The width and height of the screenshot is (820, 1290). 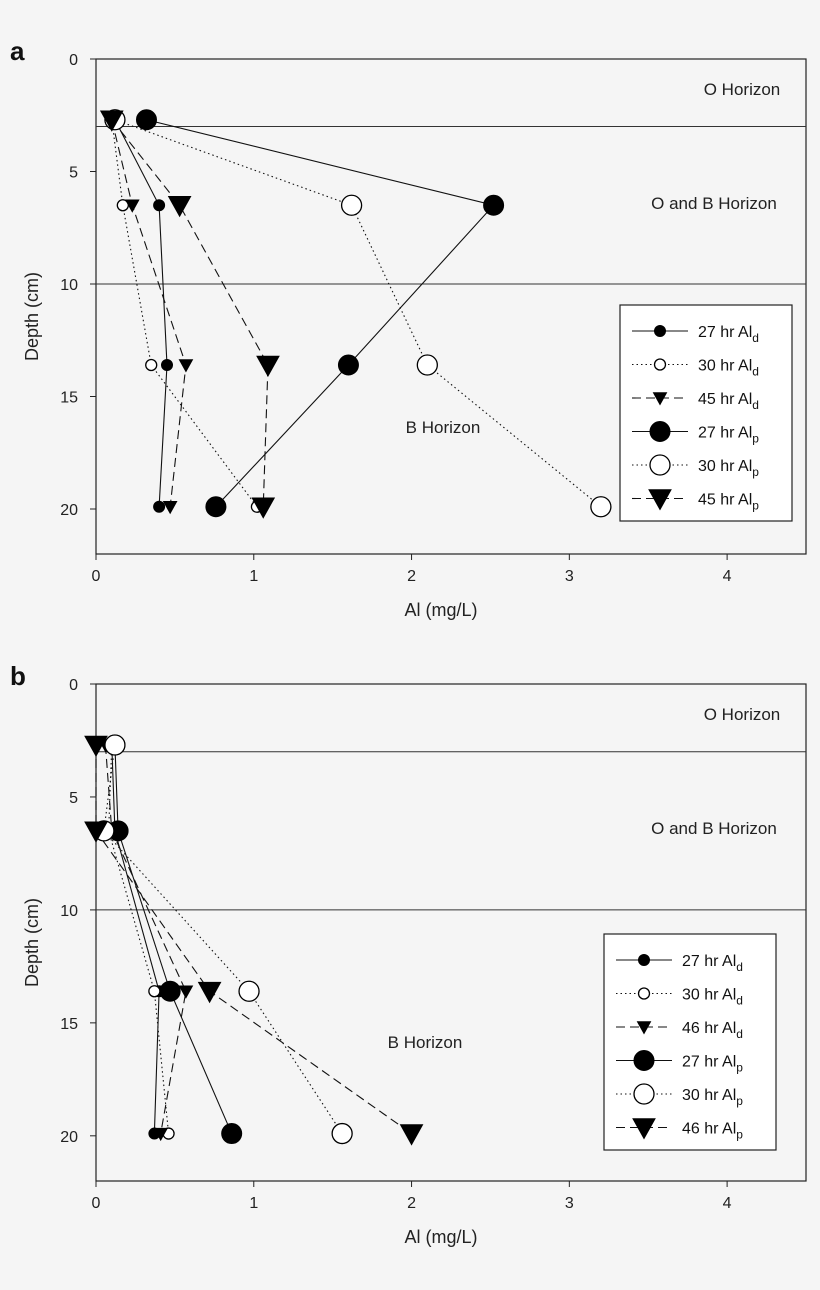 What do you see at coordinates (18, 676) in the screenshot?
I see `panel-letter: b` at bounding box center [18, 676].